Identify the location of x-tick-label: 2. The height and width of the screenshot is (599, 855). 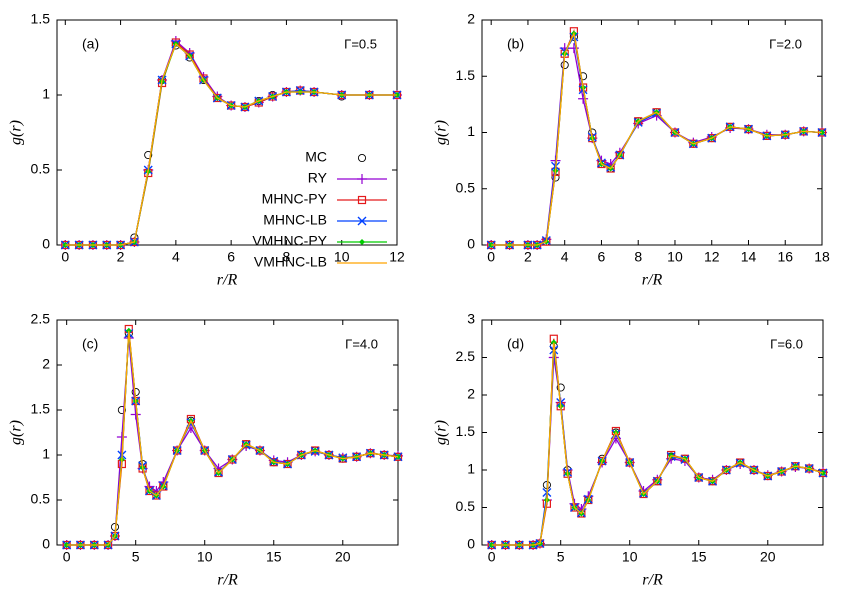
(528, 257).